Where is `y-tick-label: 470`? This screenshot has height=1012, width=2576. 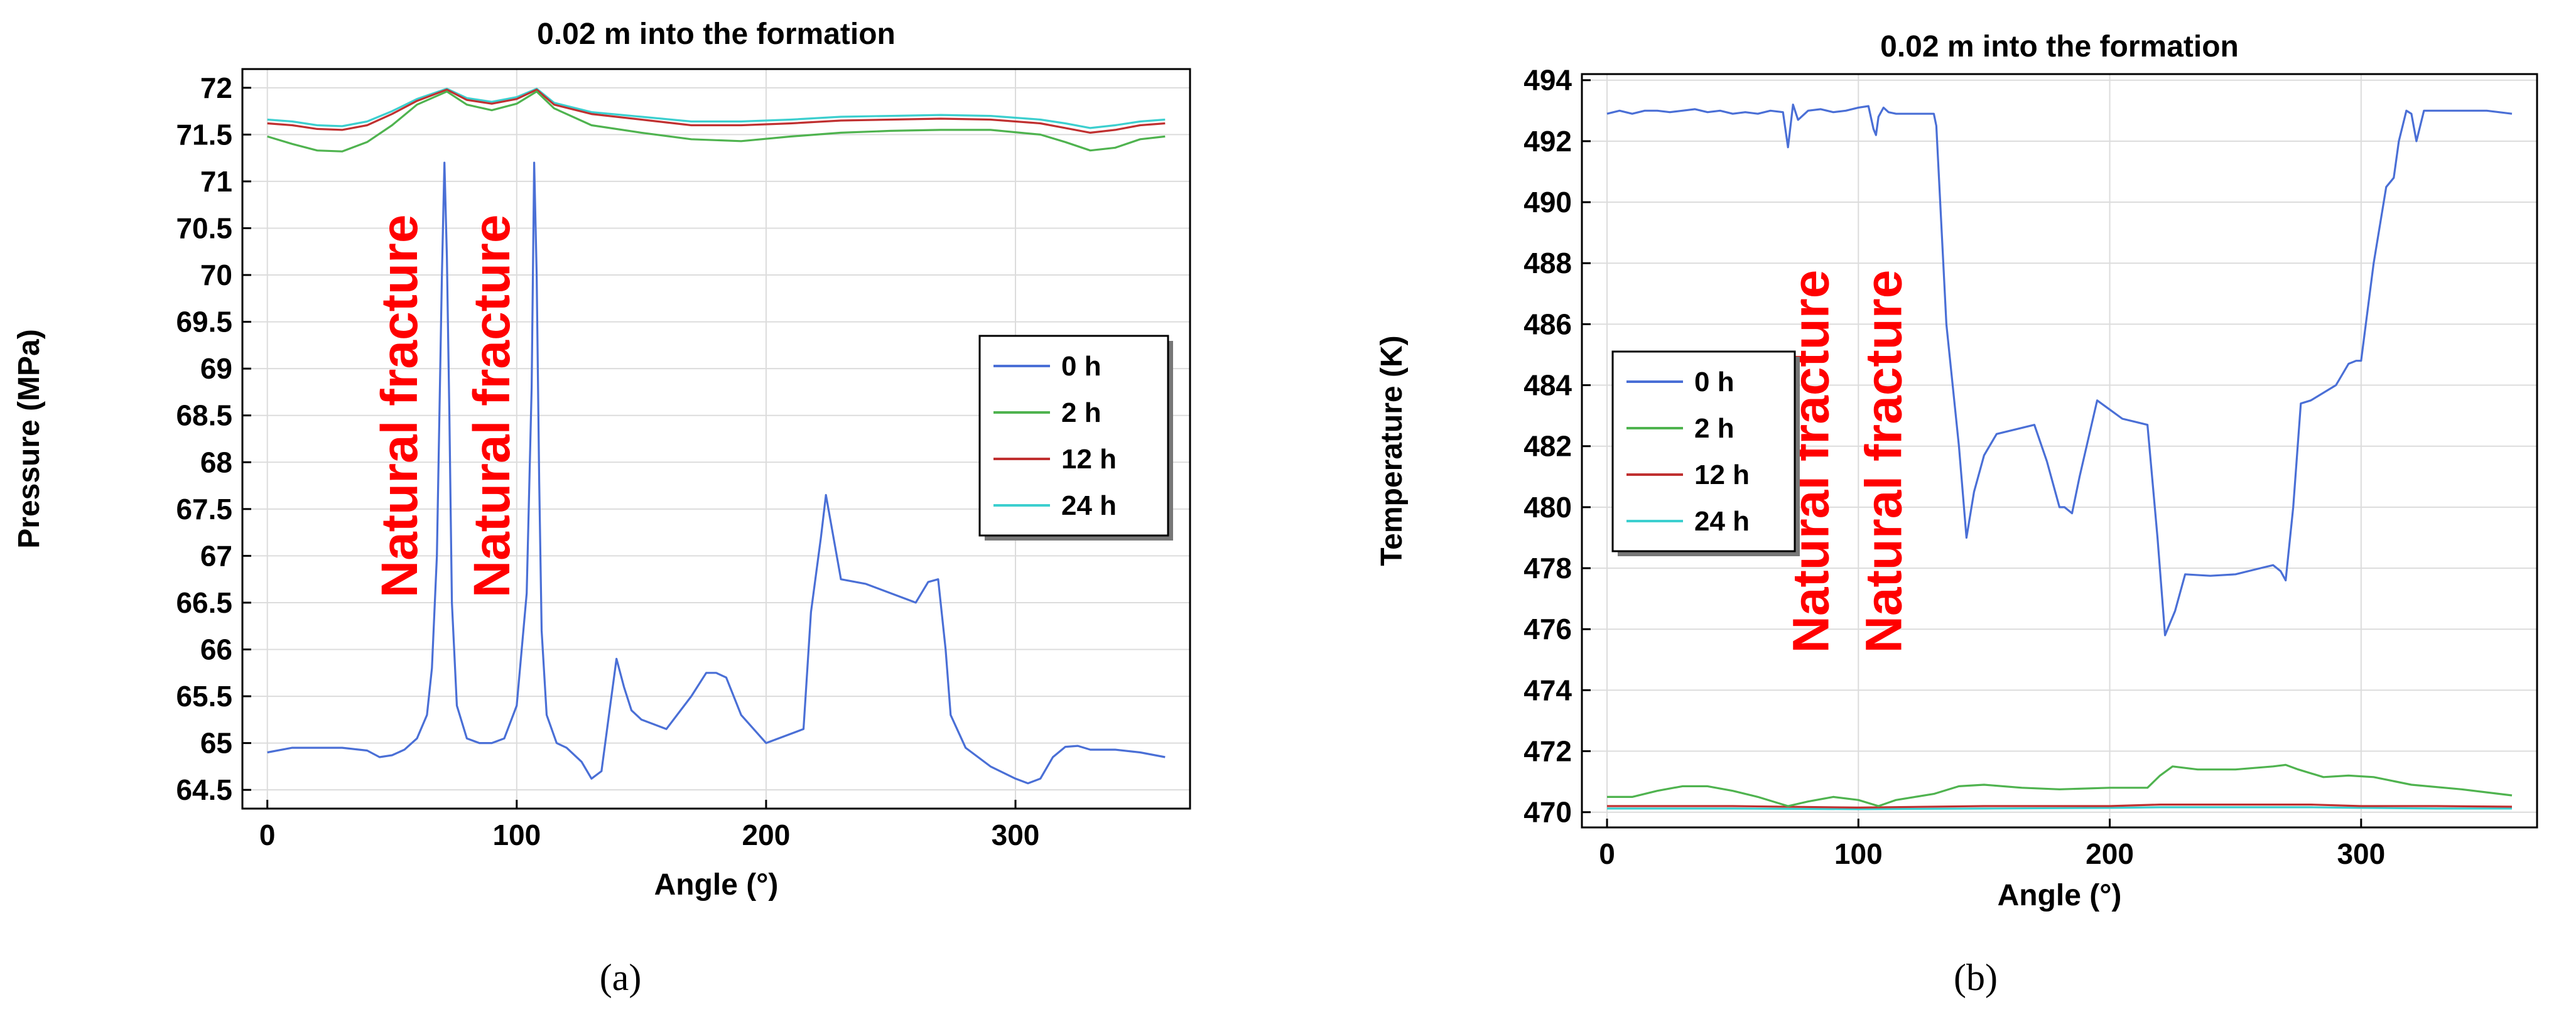
y-tick-label: 470 is located at coordinates (1548, 812).